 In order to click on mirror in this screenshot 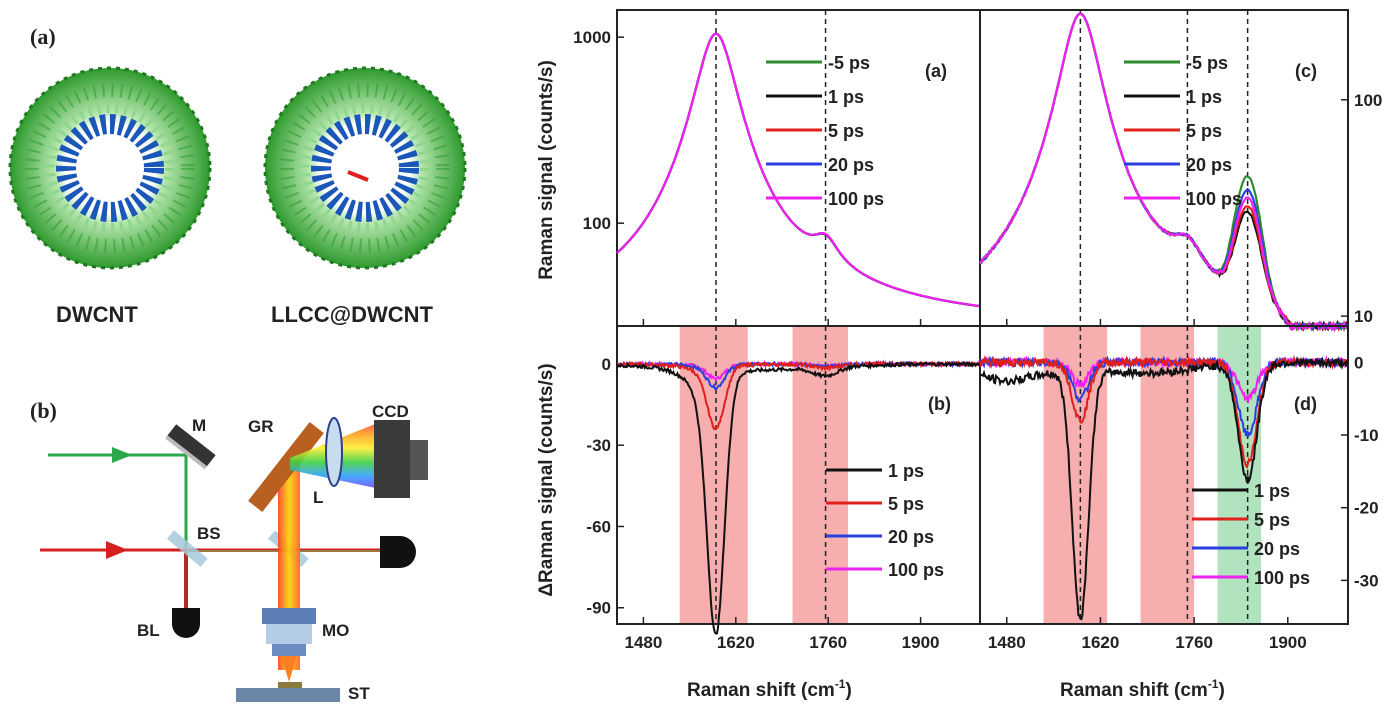, I will do `click(191, 446)`.